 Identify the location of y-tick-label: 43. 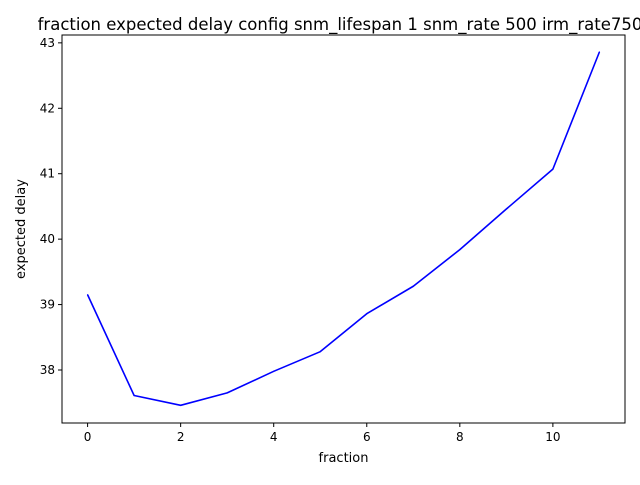
(47, 43).